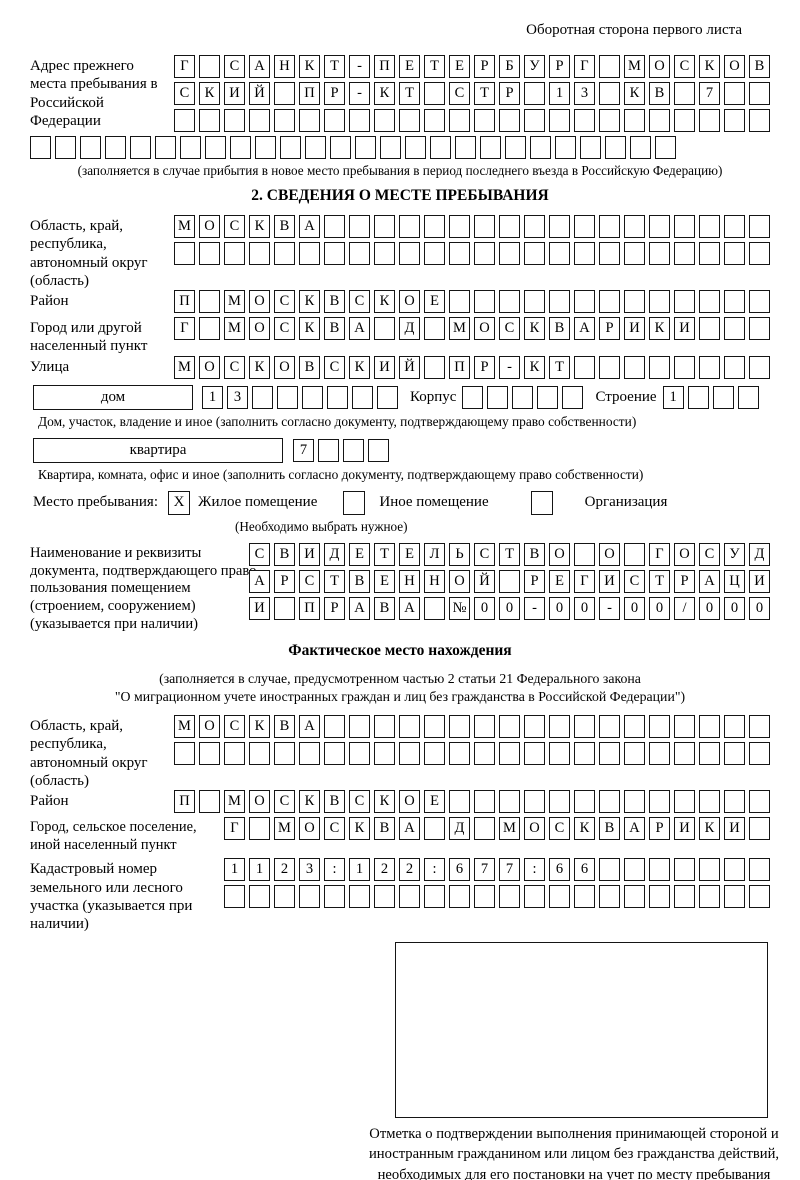  Describe the element at coordinates (409, 581) in the screenshot. I see `char-cell: Н` at that location.